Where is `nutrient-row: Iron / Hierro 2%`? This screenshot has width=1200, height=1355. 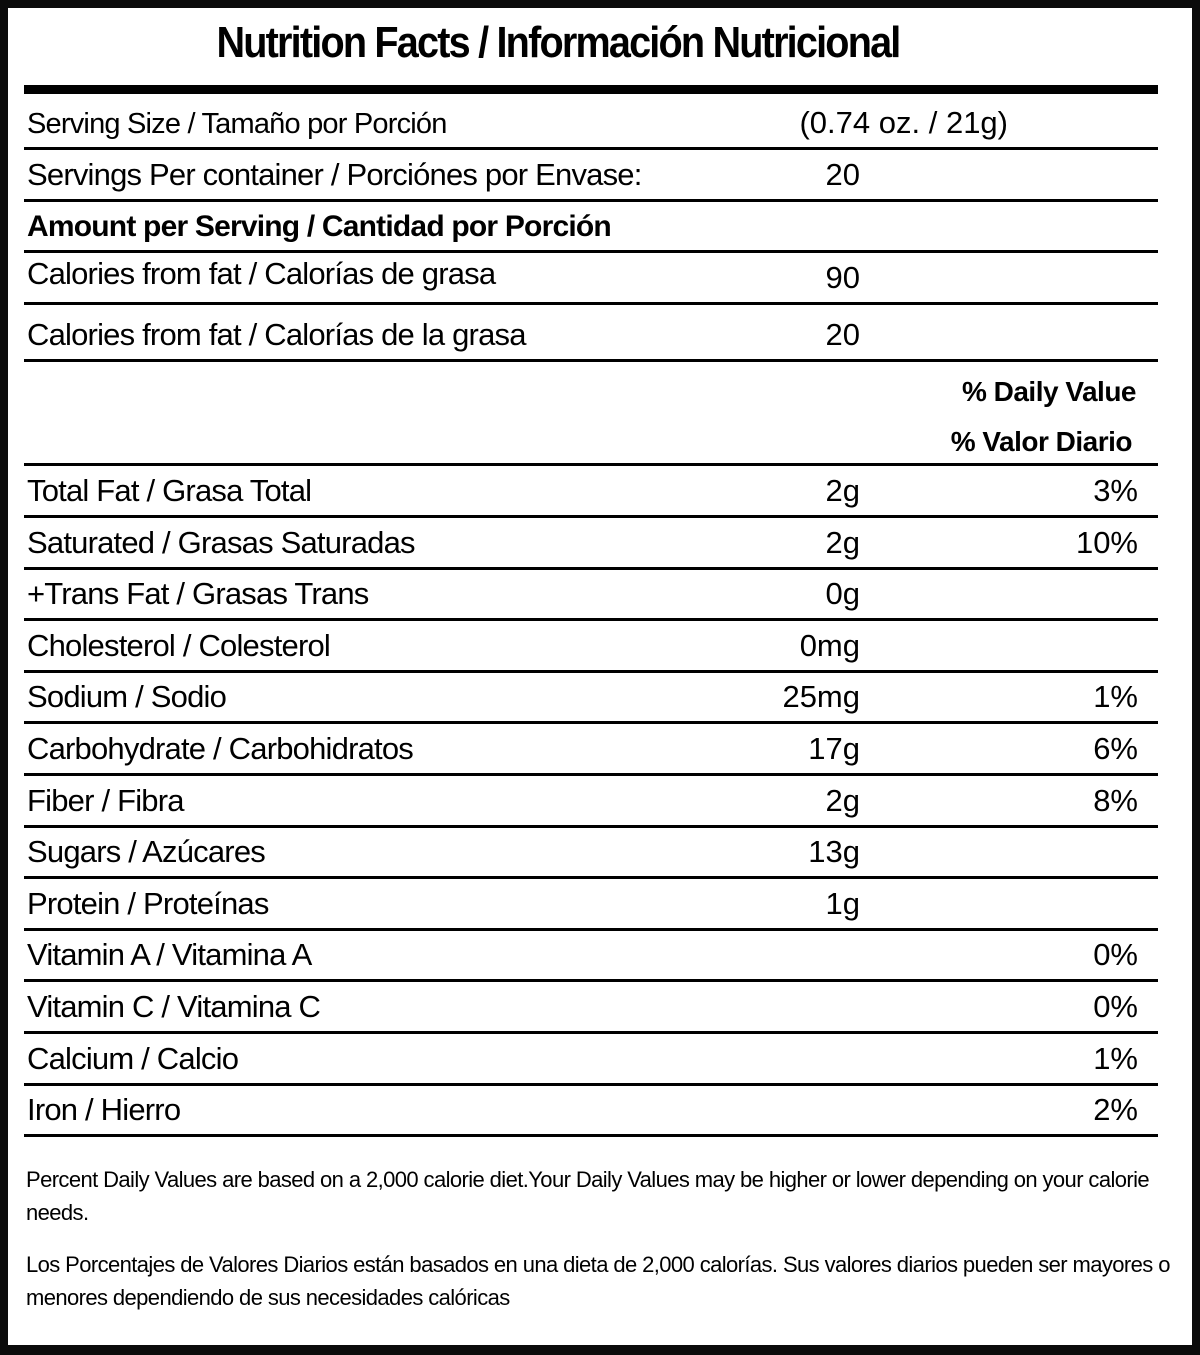
nutrient-row: Iron / Hierro 2% is located at coordinates (591, 1111).